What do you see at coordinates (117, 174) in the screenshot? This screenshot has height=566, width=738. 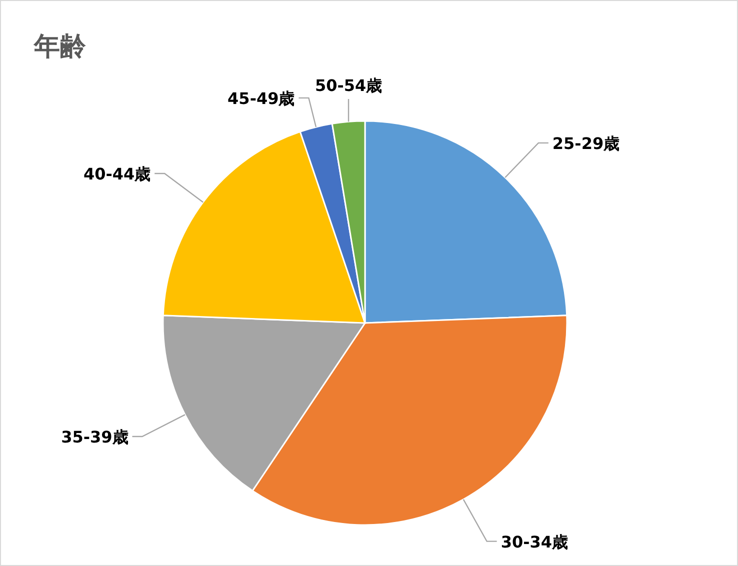 I see `slice-label: 40-44歳` at bounding box center [117, 174].